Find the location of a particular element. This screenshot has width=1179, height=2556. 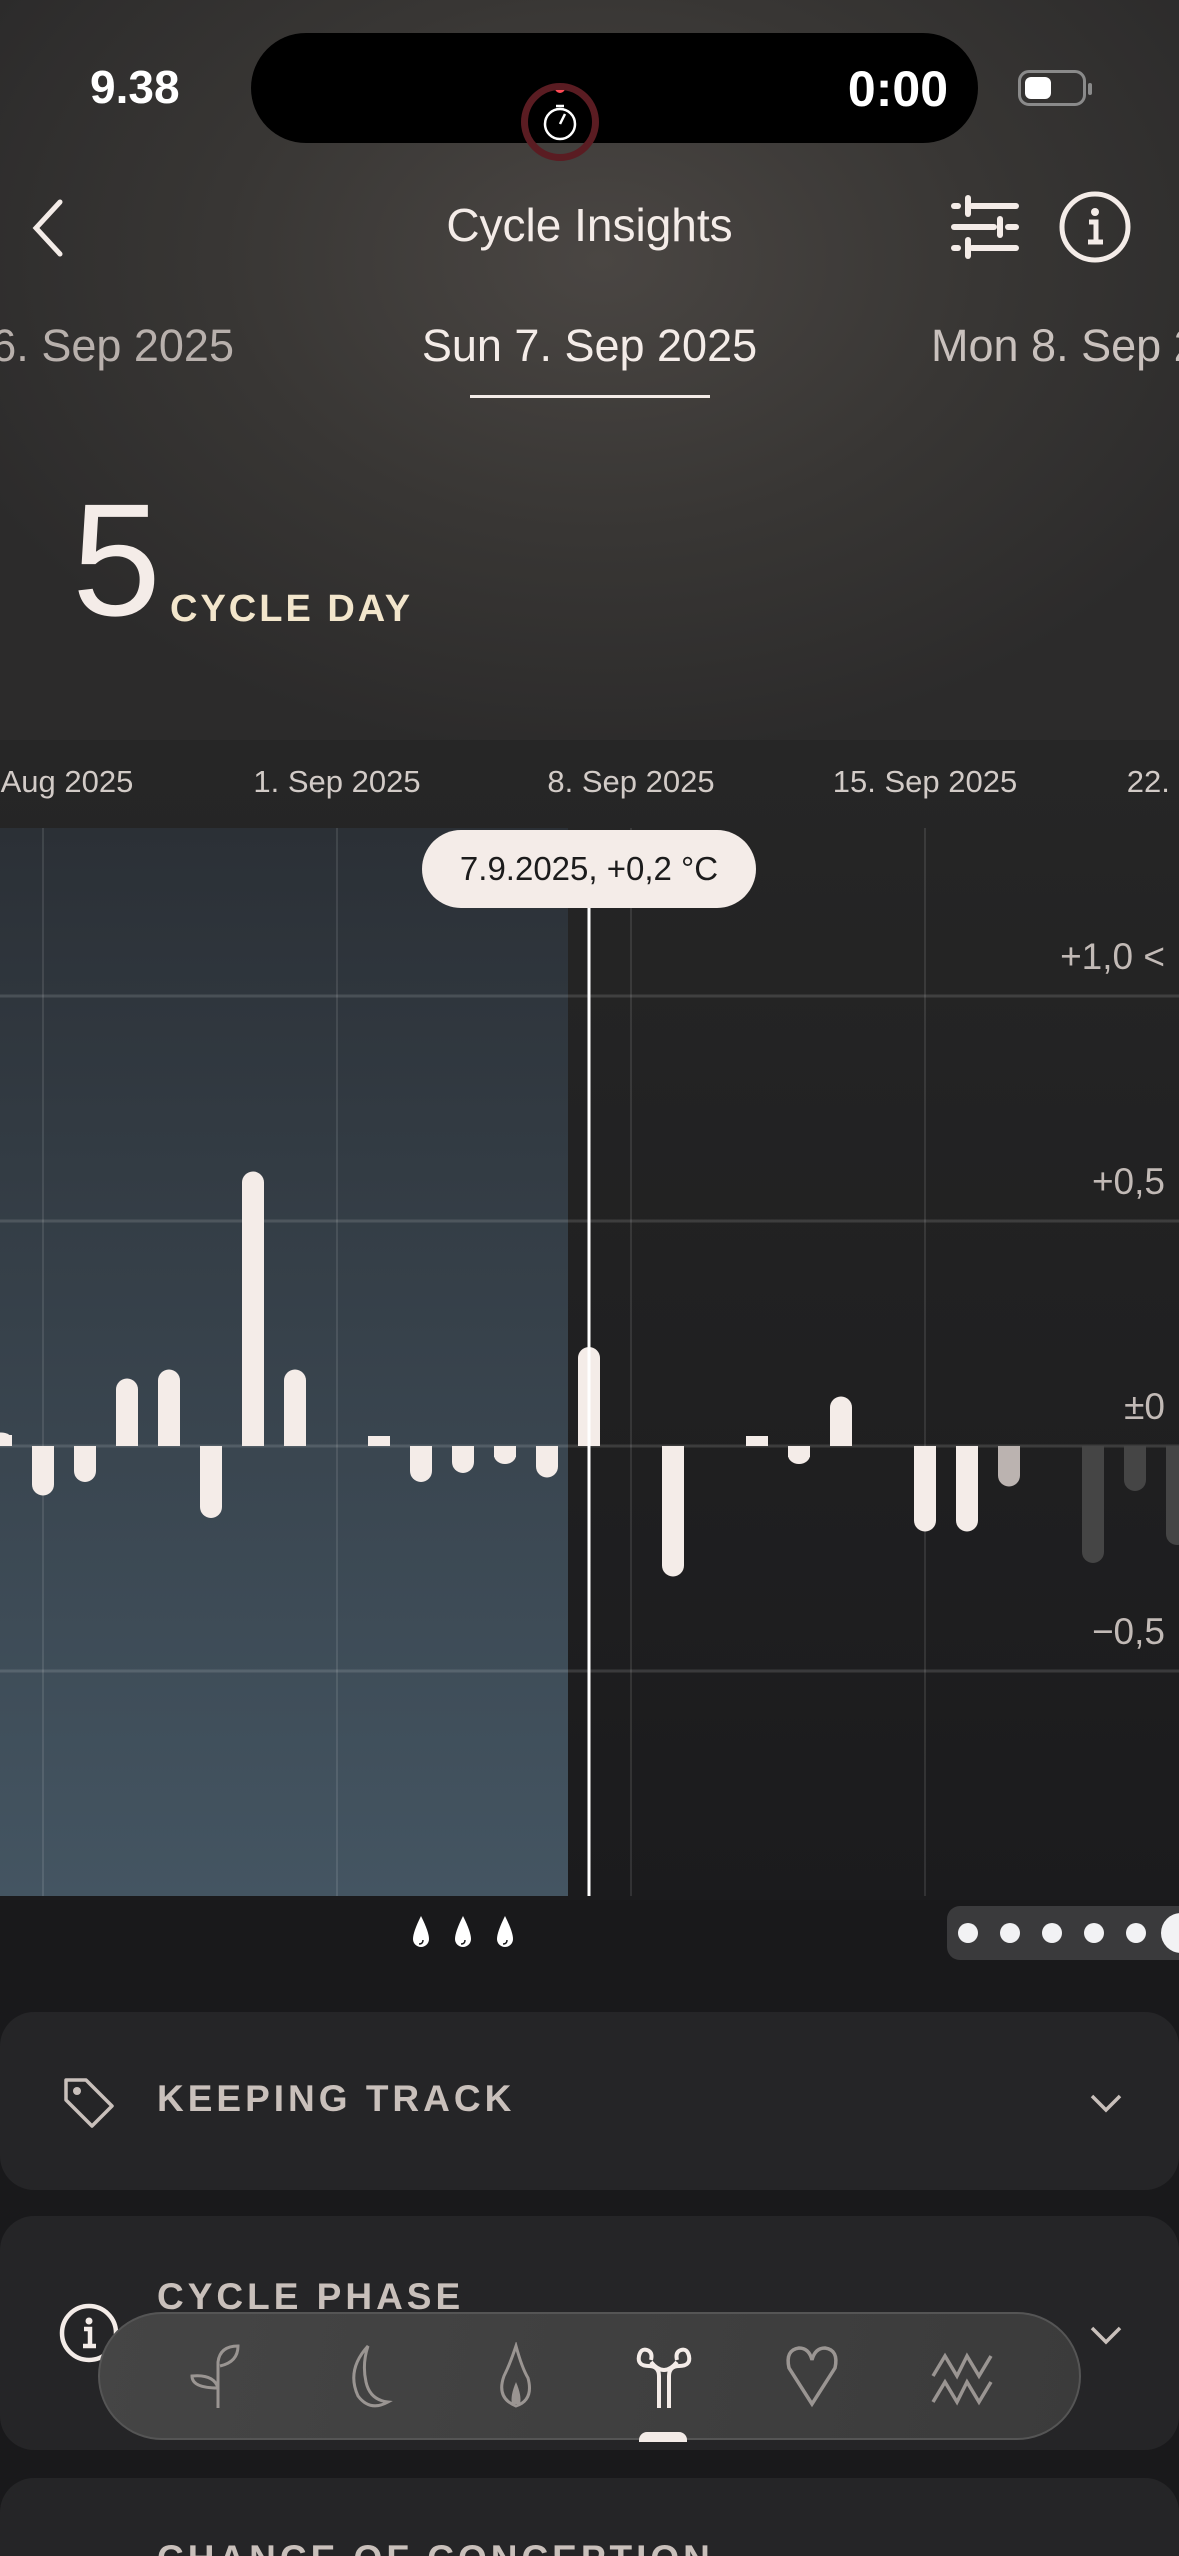

date-tab-selected: Sun 7. Sep 2025 is located at coordinates (589, 345).